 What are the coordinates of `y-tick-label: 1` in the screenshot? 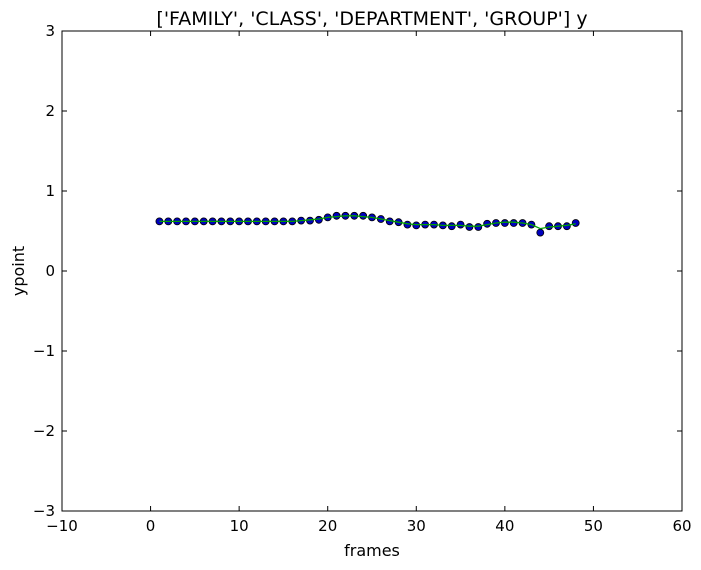 It's located at (50, 191).